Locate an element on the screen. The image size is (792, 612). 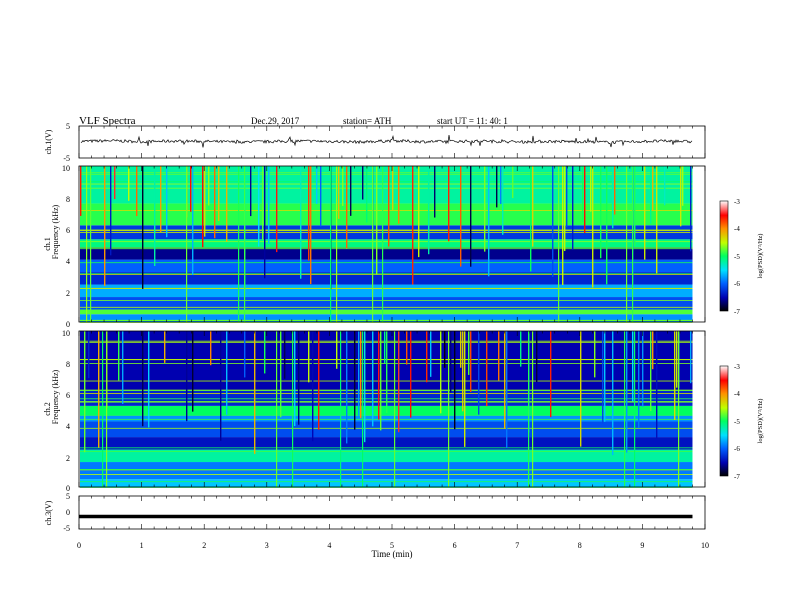
ch2-ytick-0: 0 is located at coordinates (68, 488).